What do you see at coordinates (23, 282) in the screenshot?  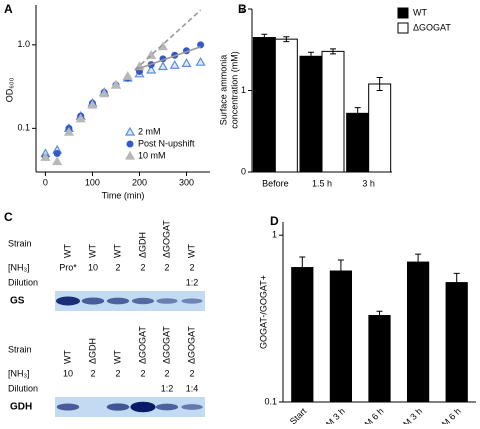 I see `row-label: Dilution` at bounding box center [23, 282].